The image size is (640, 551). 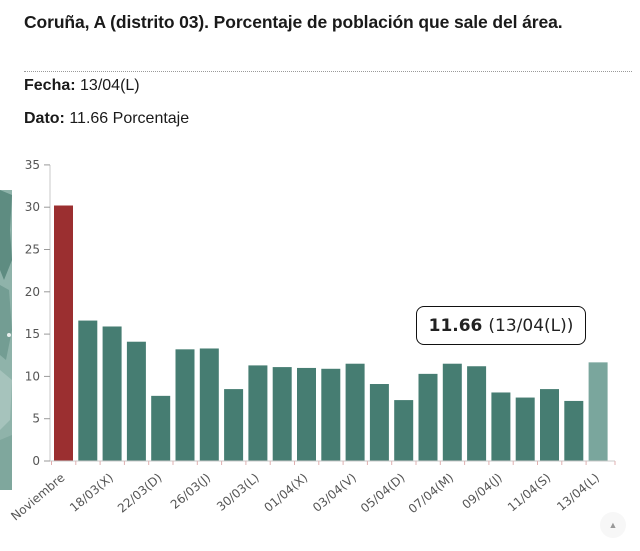 I want to click on y-tick-label: 0, so click(x=36, y=461).